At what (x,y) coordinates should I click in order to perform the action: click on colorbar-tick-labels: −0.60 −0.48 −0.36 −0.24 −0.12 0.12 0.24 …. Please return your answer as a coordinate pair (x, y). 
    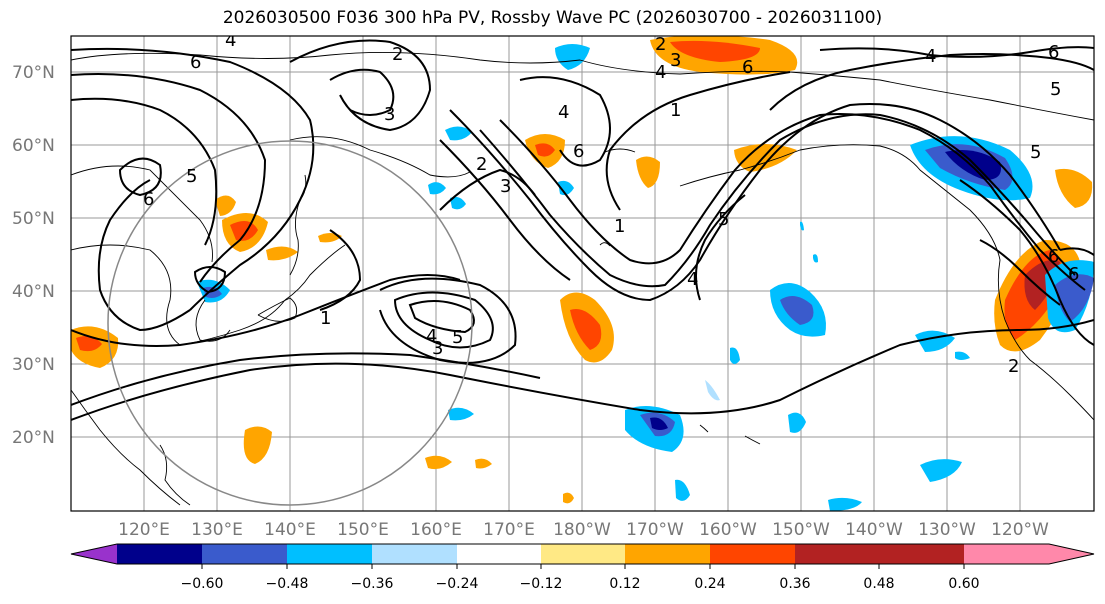
    Looking at the image, I should click on (580, 584).